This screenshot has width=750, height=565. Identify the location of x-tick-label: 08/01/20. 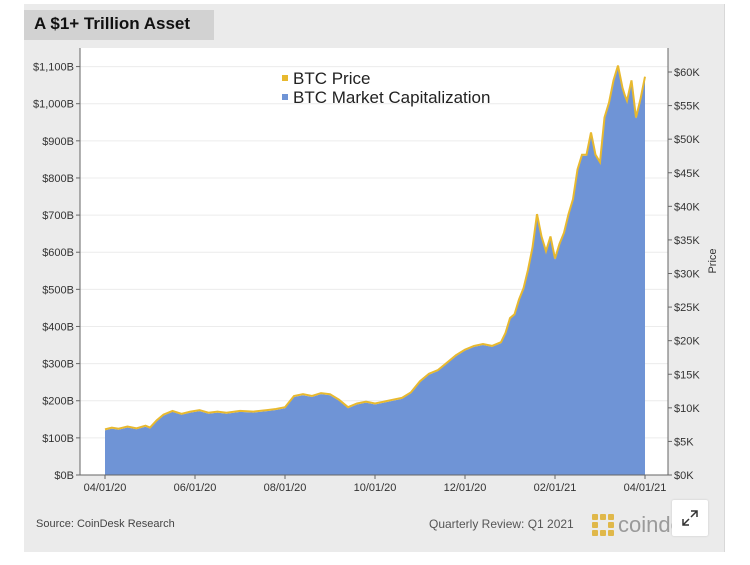
(285, 488).